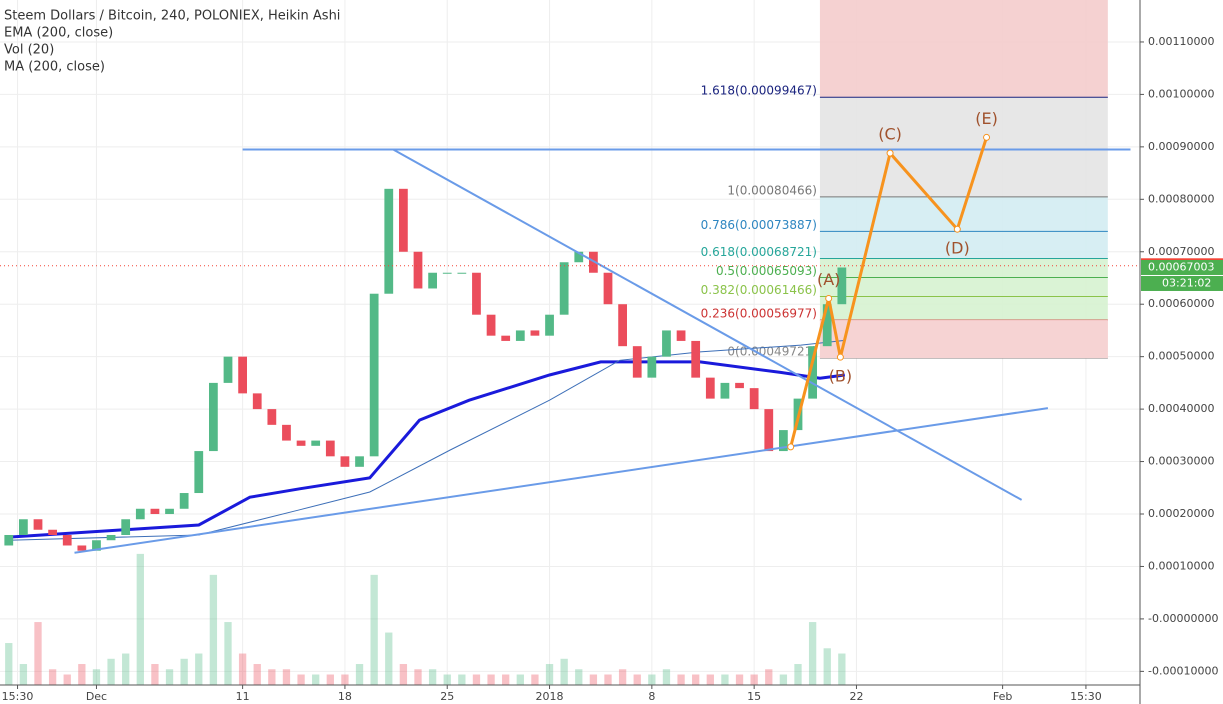 The width and height of the screenshot is (1223, 704). Describe the element at coordinates (890, 134) in the screenshot. I see `wave-label: (C)` at that location.